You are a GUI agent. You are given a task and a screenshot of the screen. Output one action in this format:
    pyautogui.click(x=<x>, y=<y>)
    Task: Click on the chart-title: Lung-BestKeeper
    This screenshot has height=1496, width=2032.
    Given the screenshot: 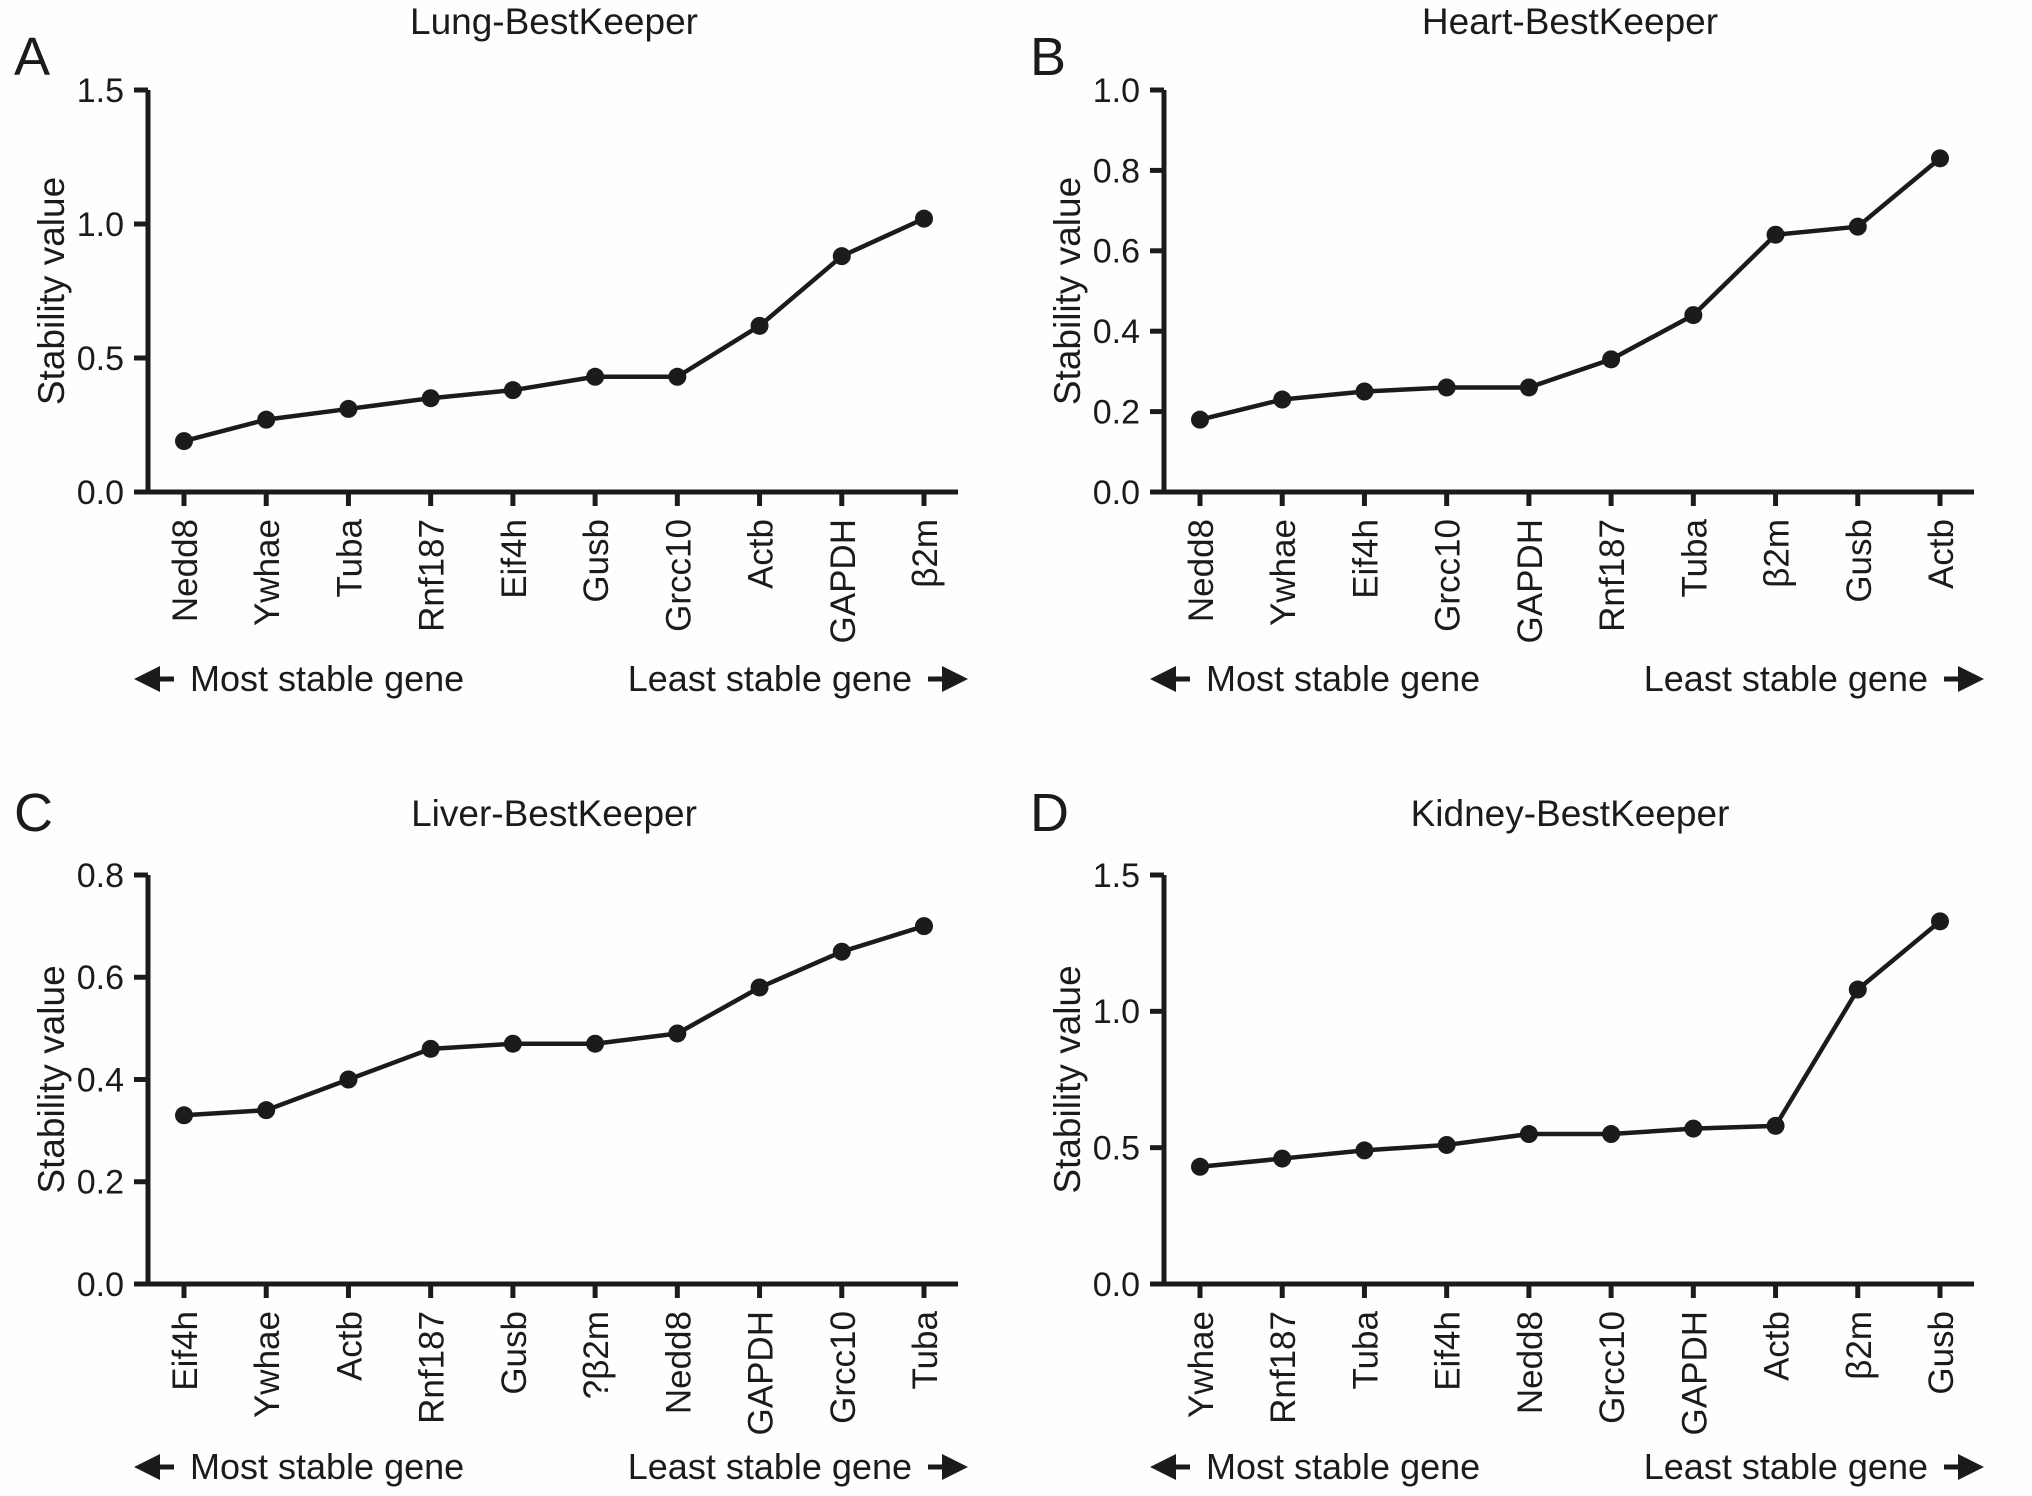 What is the action you would take?
    pyautogui.click(x=554, y=21)
    